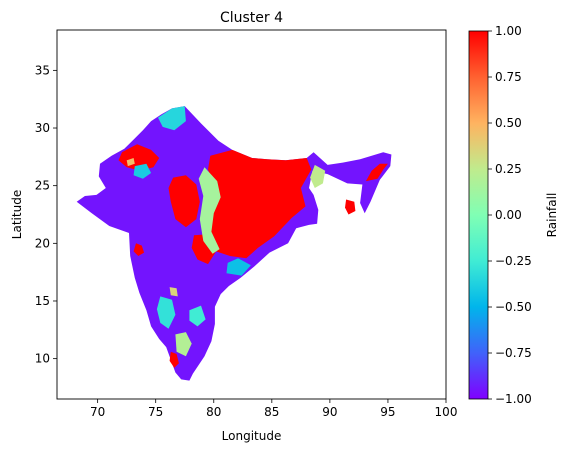 Image resolution: width=569 pixels, height=457 pixels. Describe the element at coordinates (42, 243) in the screenshot. I see `y-tick-label: 20` at that location.